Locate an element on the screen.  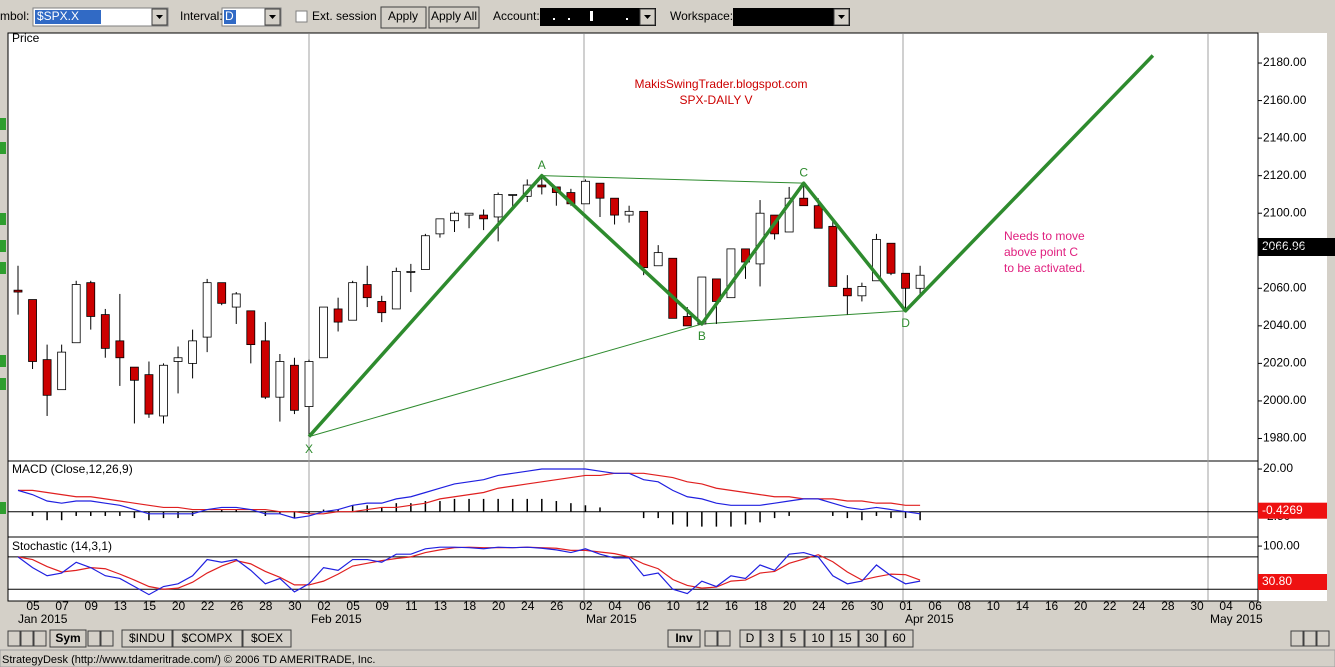
x-tick-label: 30 is located at coordinates (877, 606).